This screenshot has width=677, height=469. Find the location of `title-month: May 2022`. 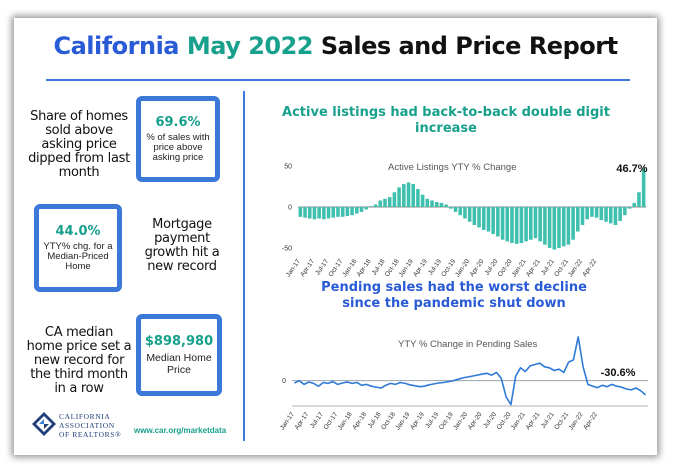

title-month: May 2022 is located at coordinates (250, 46).